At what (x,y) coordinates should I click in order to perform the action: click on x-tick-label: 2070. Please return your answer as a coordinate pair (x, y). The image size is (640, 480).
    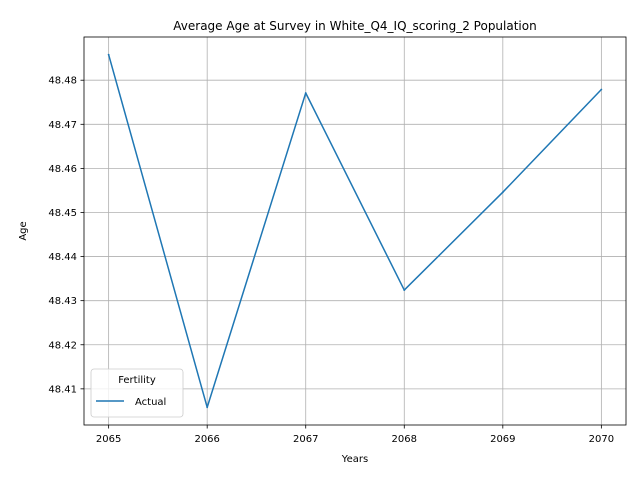
    Looking at the image, I should click on (601, 439).